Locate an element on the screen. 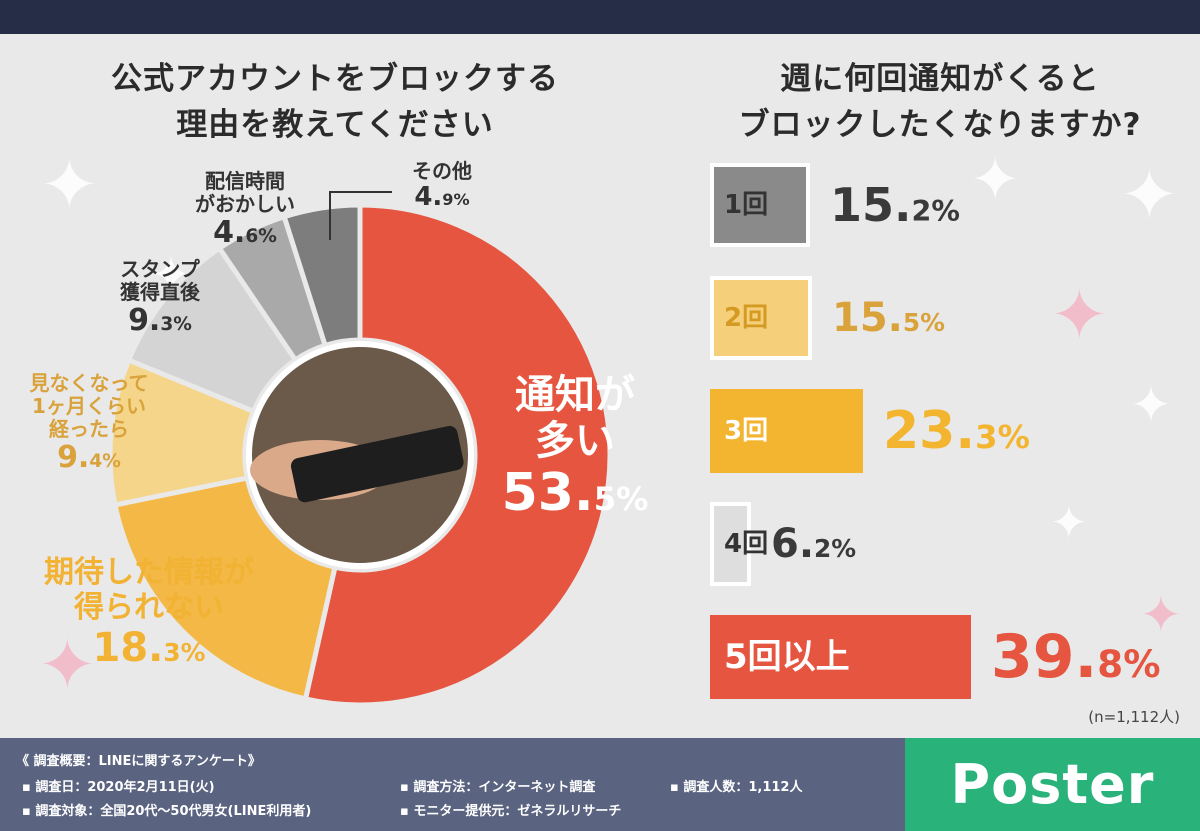  bar-value-label: 23.3% is located at coordinates (956, 431).